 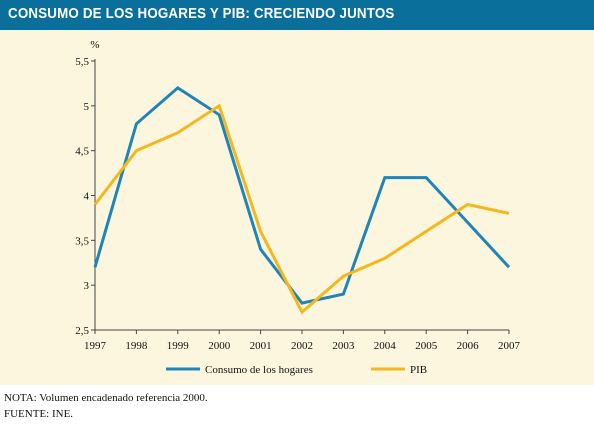 What do you see at coordinates (136, 346) in the screenshot?
I see `x-tick-label: 1998` at bounding box center [136, 346].